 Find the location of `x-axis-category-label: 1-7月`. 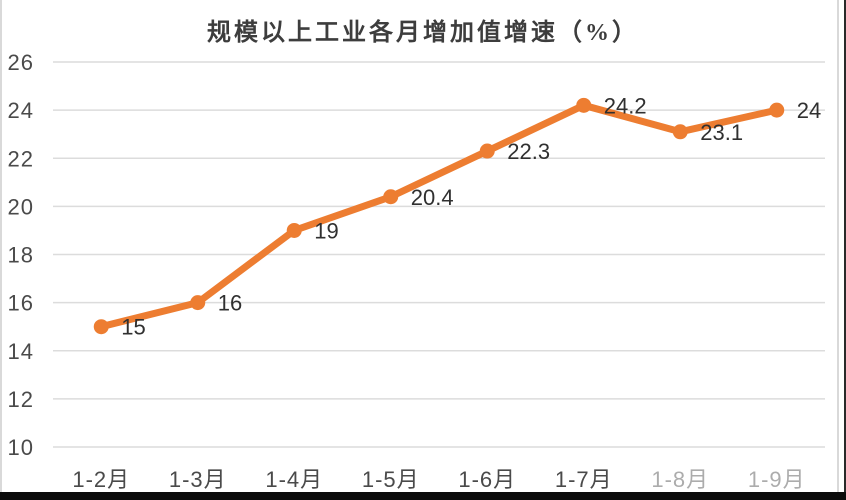

x-axis-category-label: 1-7月 is located at coordinates (584, 479).